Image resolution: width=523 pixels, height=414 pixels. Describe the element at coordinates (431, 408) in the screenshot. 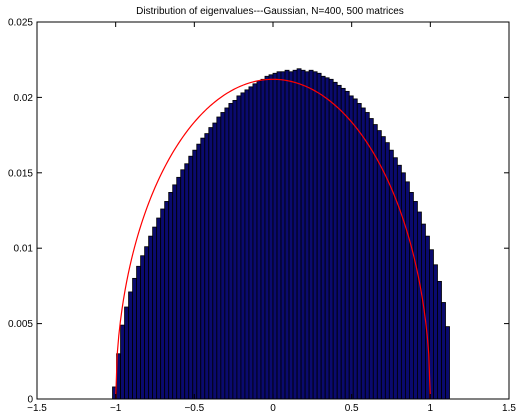

I see `x-tick-label: 1` at that location.